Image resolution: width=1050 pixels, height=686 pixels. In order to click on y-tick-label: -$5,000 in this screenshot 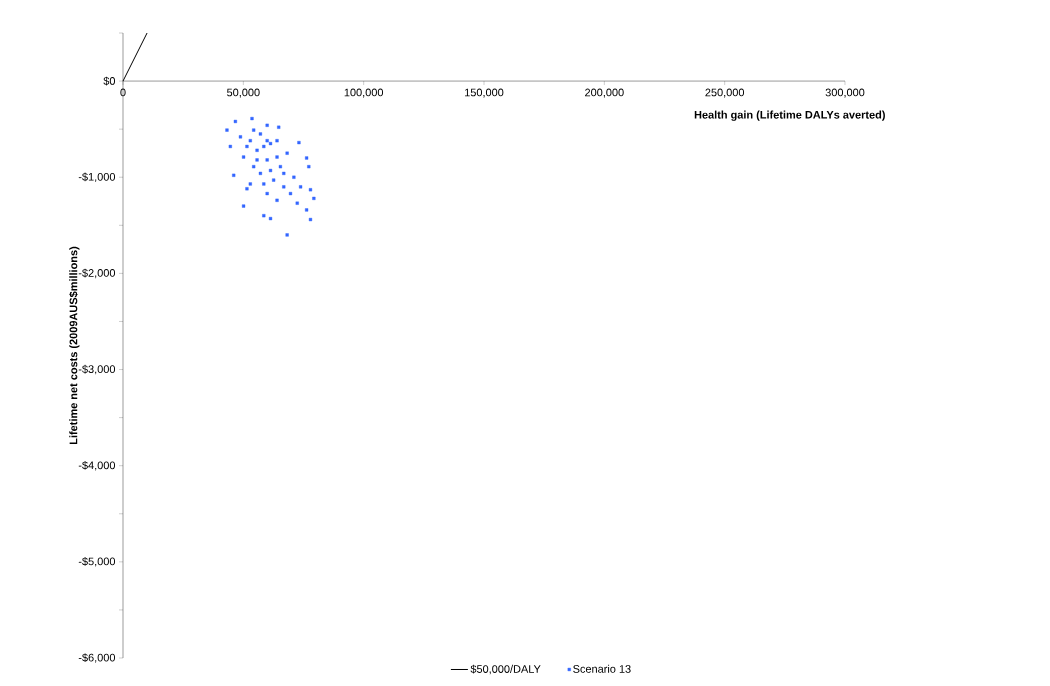, I will do `click(97, 562)`.